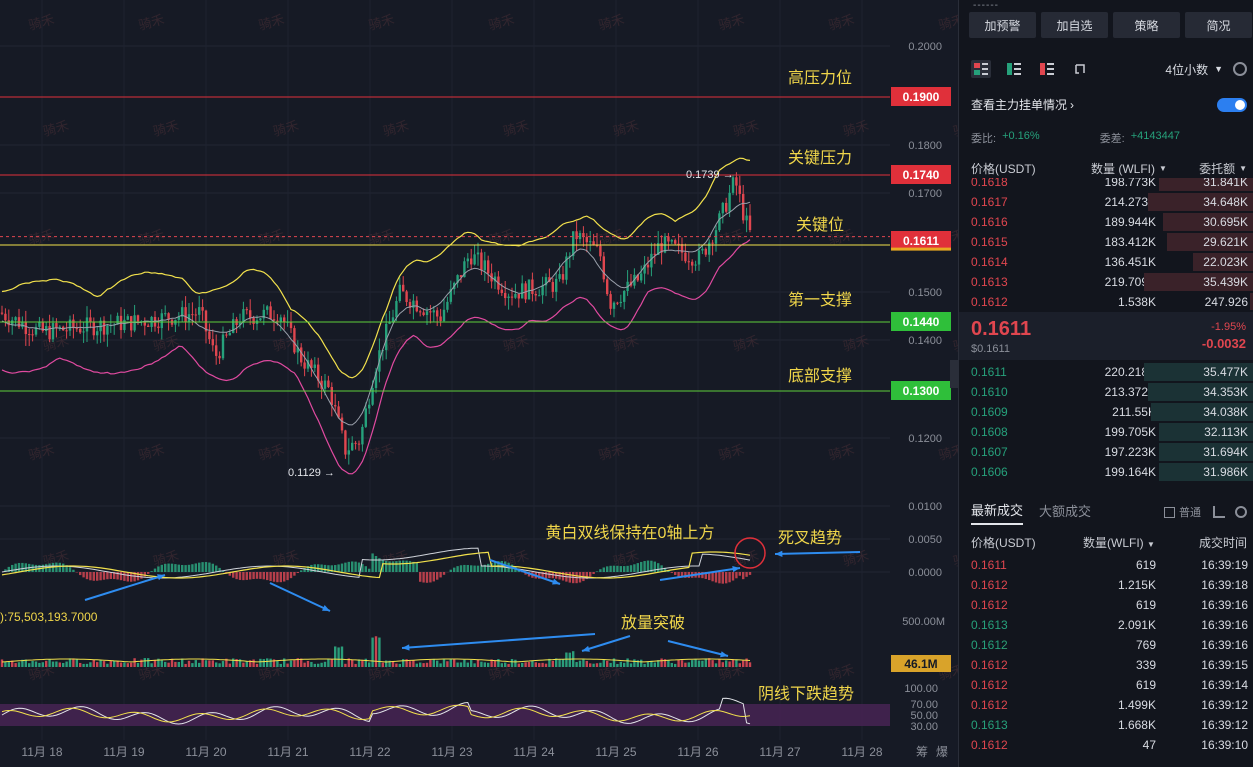 Image resolution: width=1253 pixels, height=767 pixels. I want to click on ask-qty: 1.538K, so click(1136, 302).